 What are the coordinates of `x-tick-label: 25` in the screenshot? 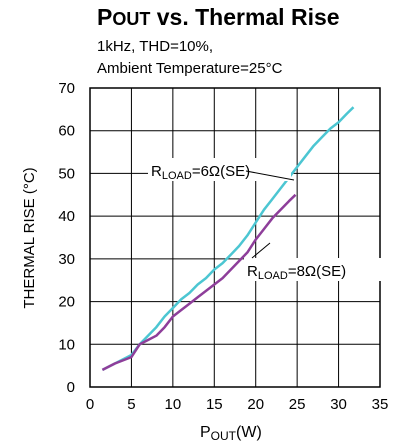 It's located at (297, 404).